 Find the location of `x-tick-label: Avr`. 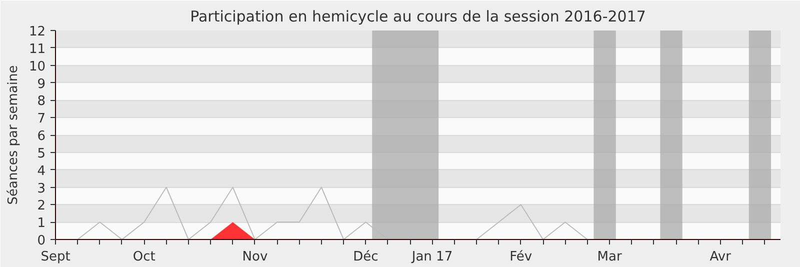

x-tick-label: Avr is located at coordinates (721, 257).